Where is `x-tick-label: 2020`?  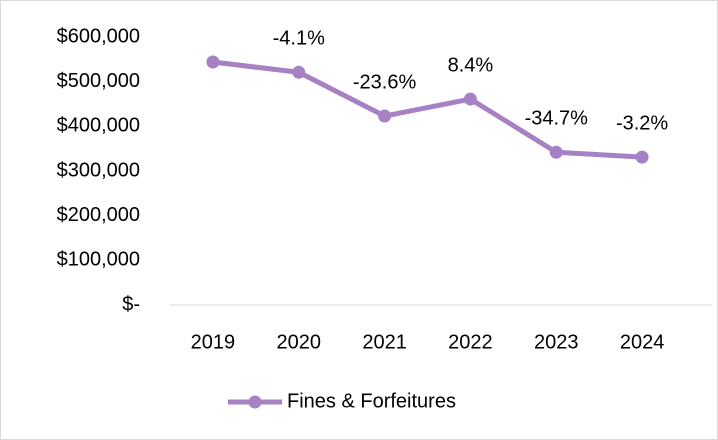
x-tick-label: 2020 is located at coordinates (299, 342).